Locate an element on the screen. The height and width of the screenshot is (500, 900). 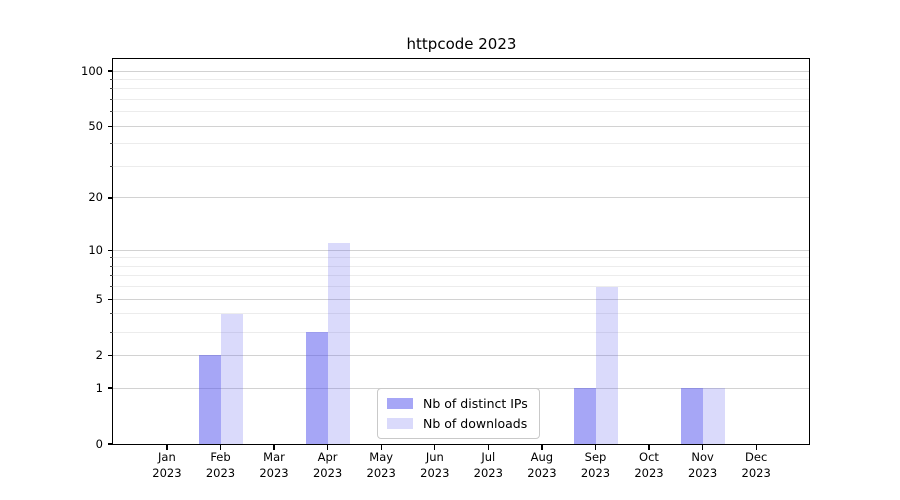
x-tick-apr is located at coordinates (327, 447).